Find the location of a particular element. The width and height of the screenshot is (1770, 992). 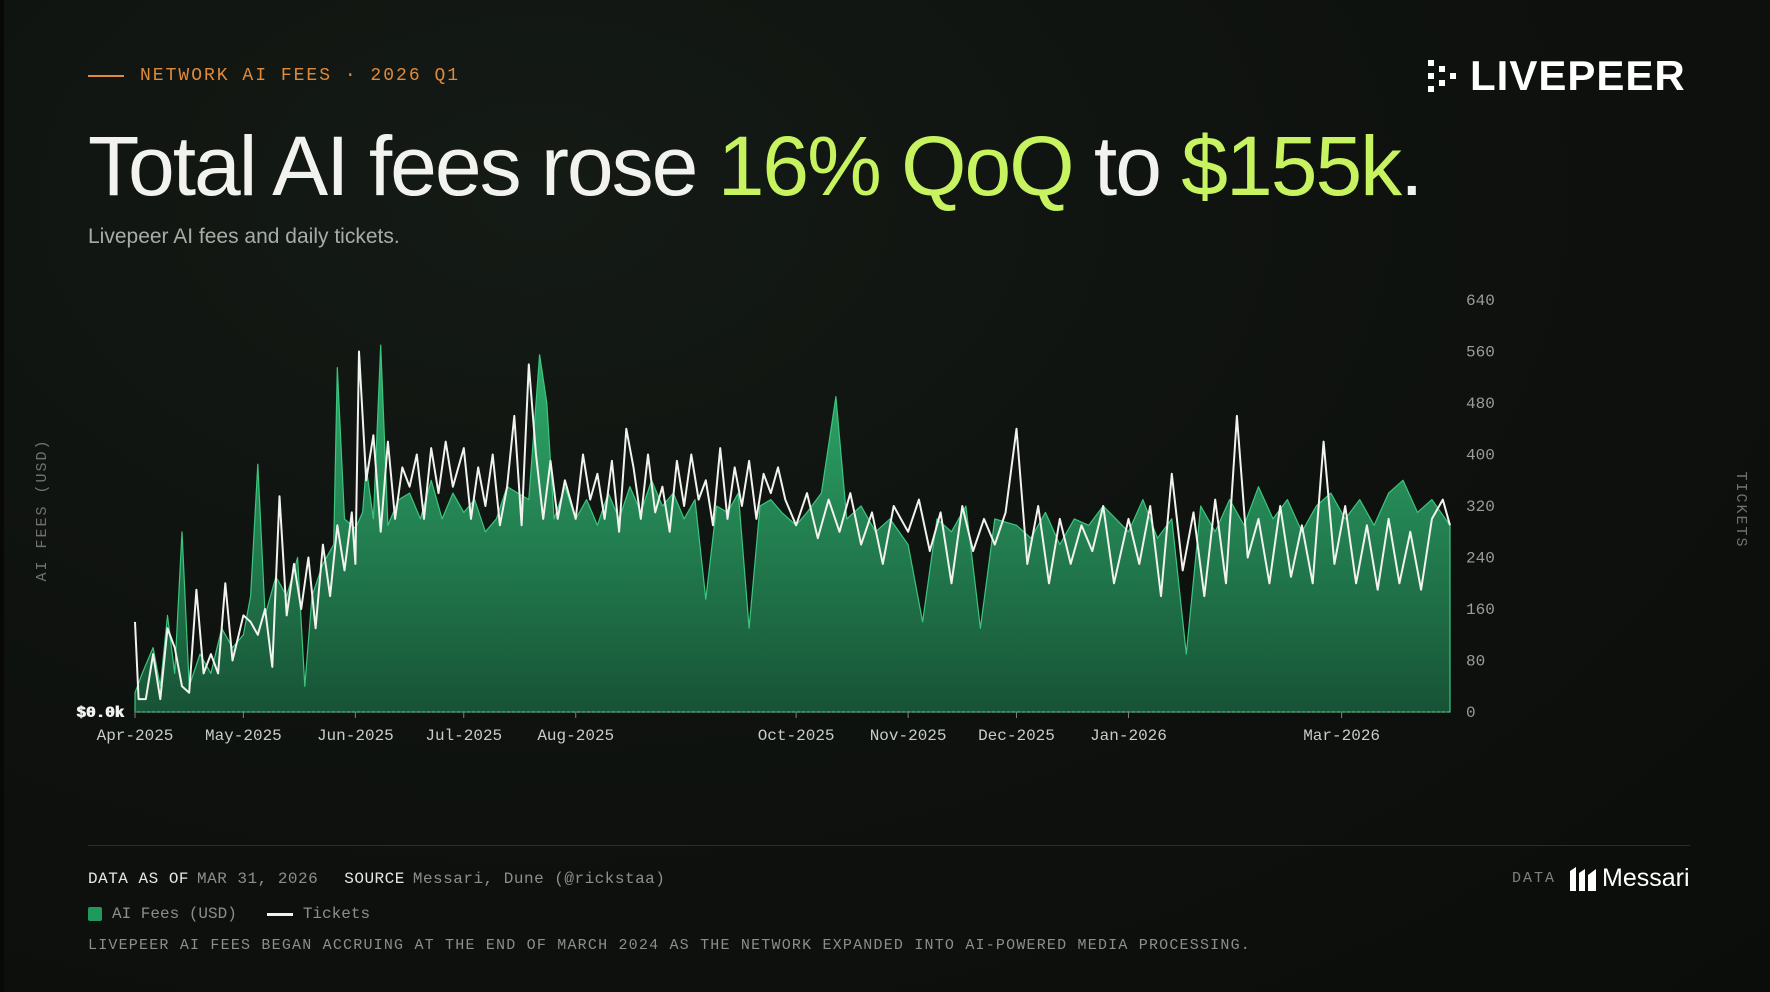

data-credit: DATA Messari is located at coordinates (1601, 878).